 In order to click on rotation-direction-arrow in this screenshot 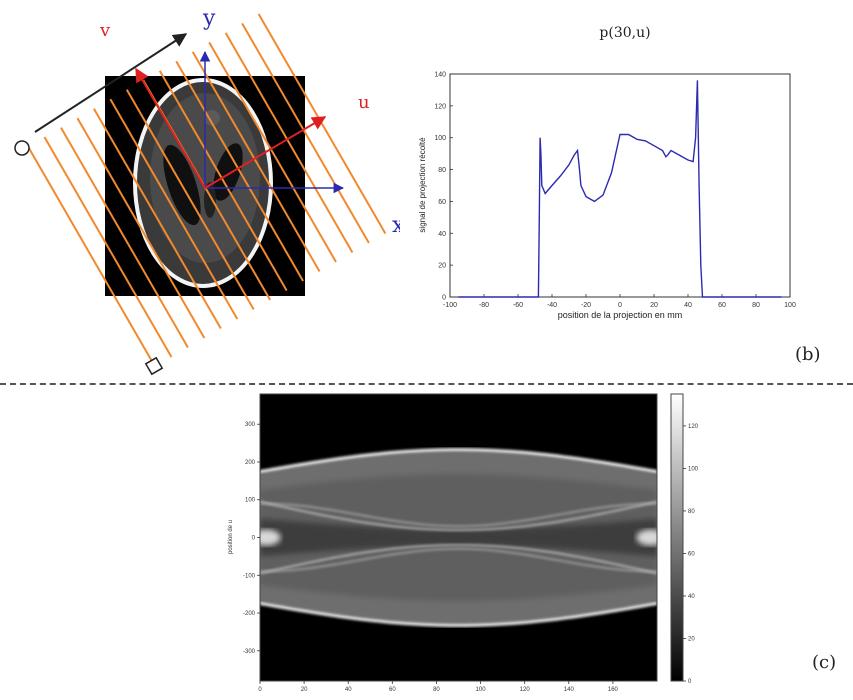, I will do `click(111, 83)`.